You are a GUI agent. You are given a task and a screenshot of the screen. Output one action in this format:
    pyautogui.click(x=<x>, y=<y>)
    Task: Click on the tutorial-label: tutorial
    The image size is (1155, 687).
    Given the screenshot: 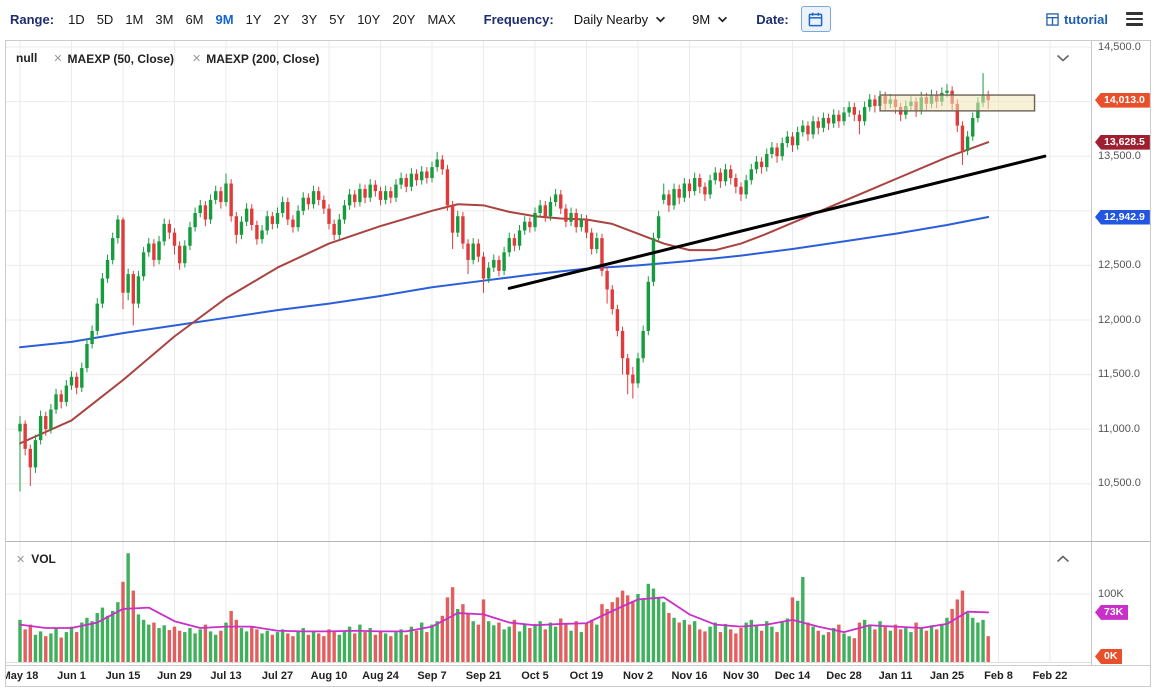 What is the action you would take?
    pyautogui.click(x=1085, y=19)
    